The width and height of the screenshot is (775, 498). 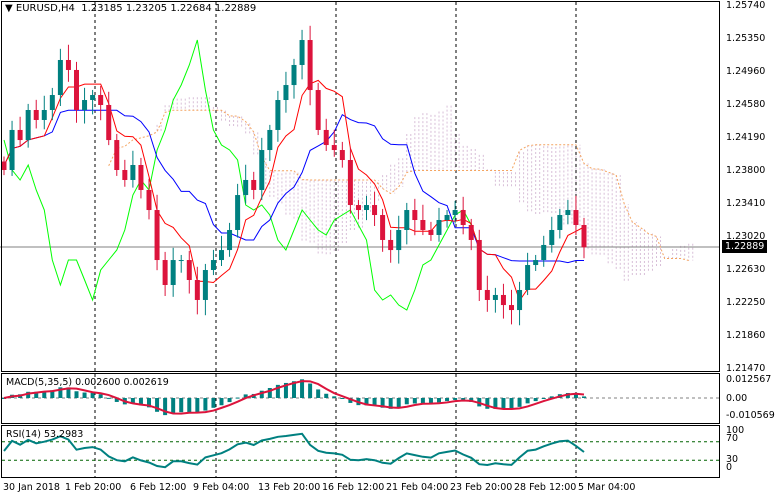 What do you see at coordinates (607, 487) in the screenshot?
I see `time-axis-label: 5 Mar 04:00` at bounding box center [607, 487].